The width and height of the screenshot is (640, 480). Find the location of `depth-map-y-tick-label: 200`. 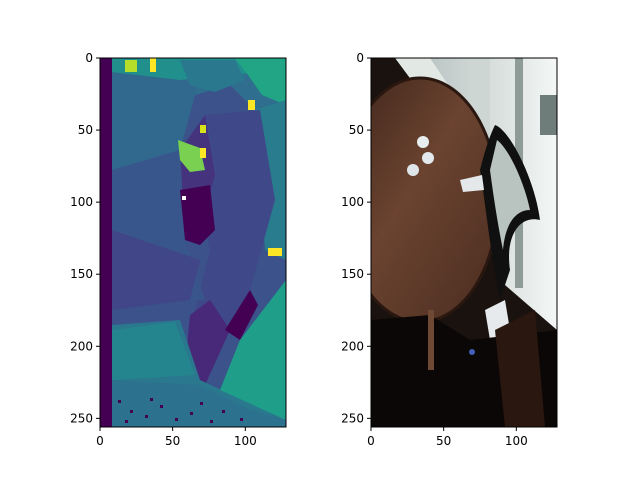

depth-map-y-tick-label: 200 is located at coordinates (81, 346).